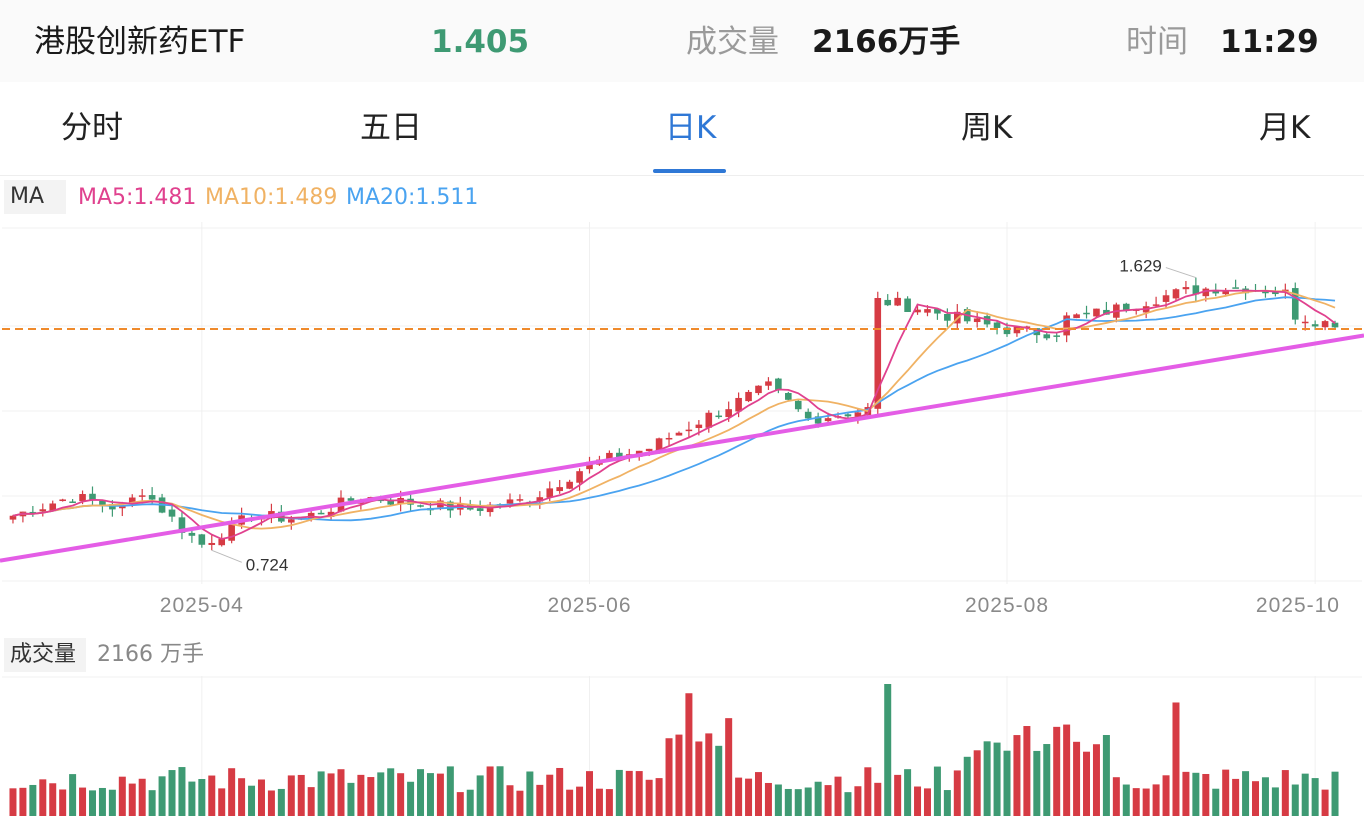 The width and height of the screenshot is (1364, 834). What do you see at coordinates (682, 41) in the screenshot?
I see `quote-header: 港股创新药ETF 1.405 成交量 2166万手 时间 11:29` at bounding box center [682, 41].